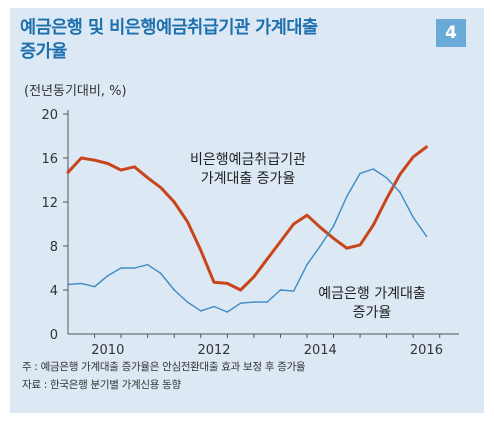 The image size is (494, 428). What do you see at coordinates (220, 40) in the screenshot?
I see `figure-title: 예금은행 및 비은행예금취급기관 가계대출 증가율` at bounding box center [220, 40].